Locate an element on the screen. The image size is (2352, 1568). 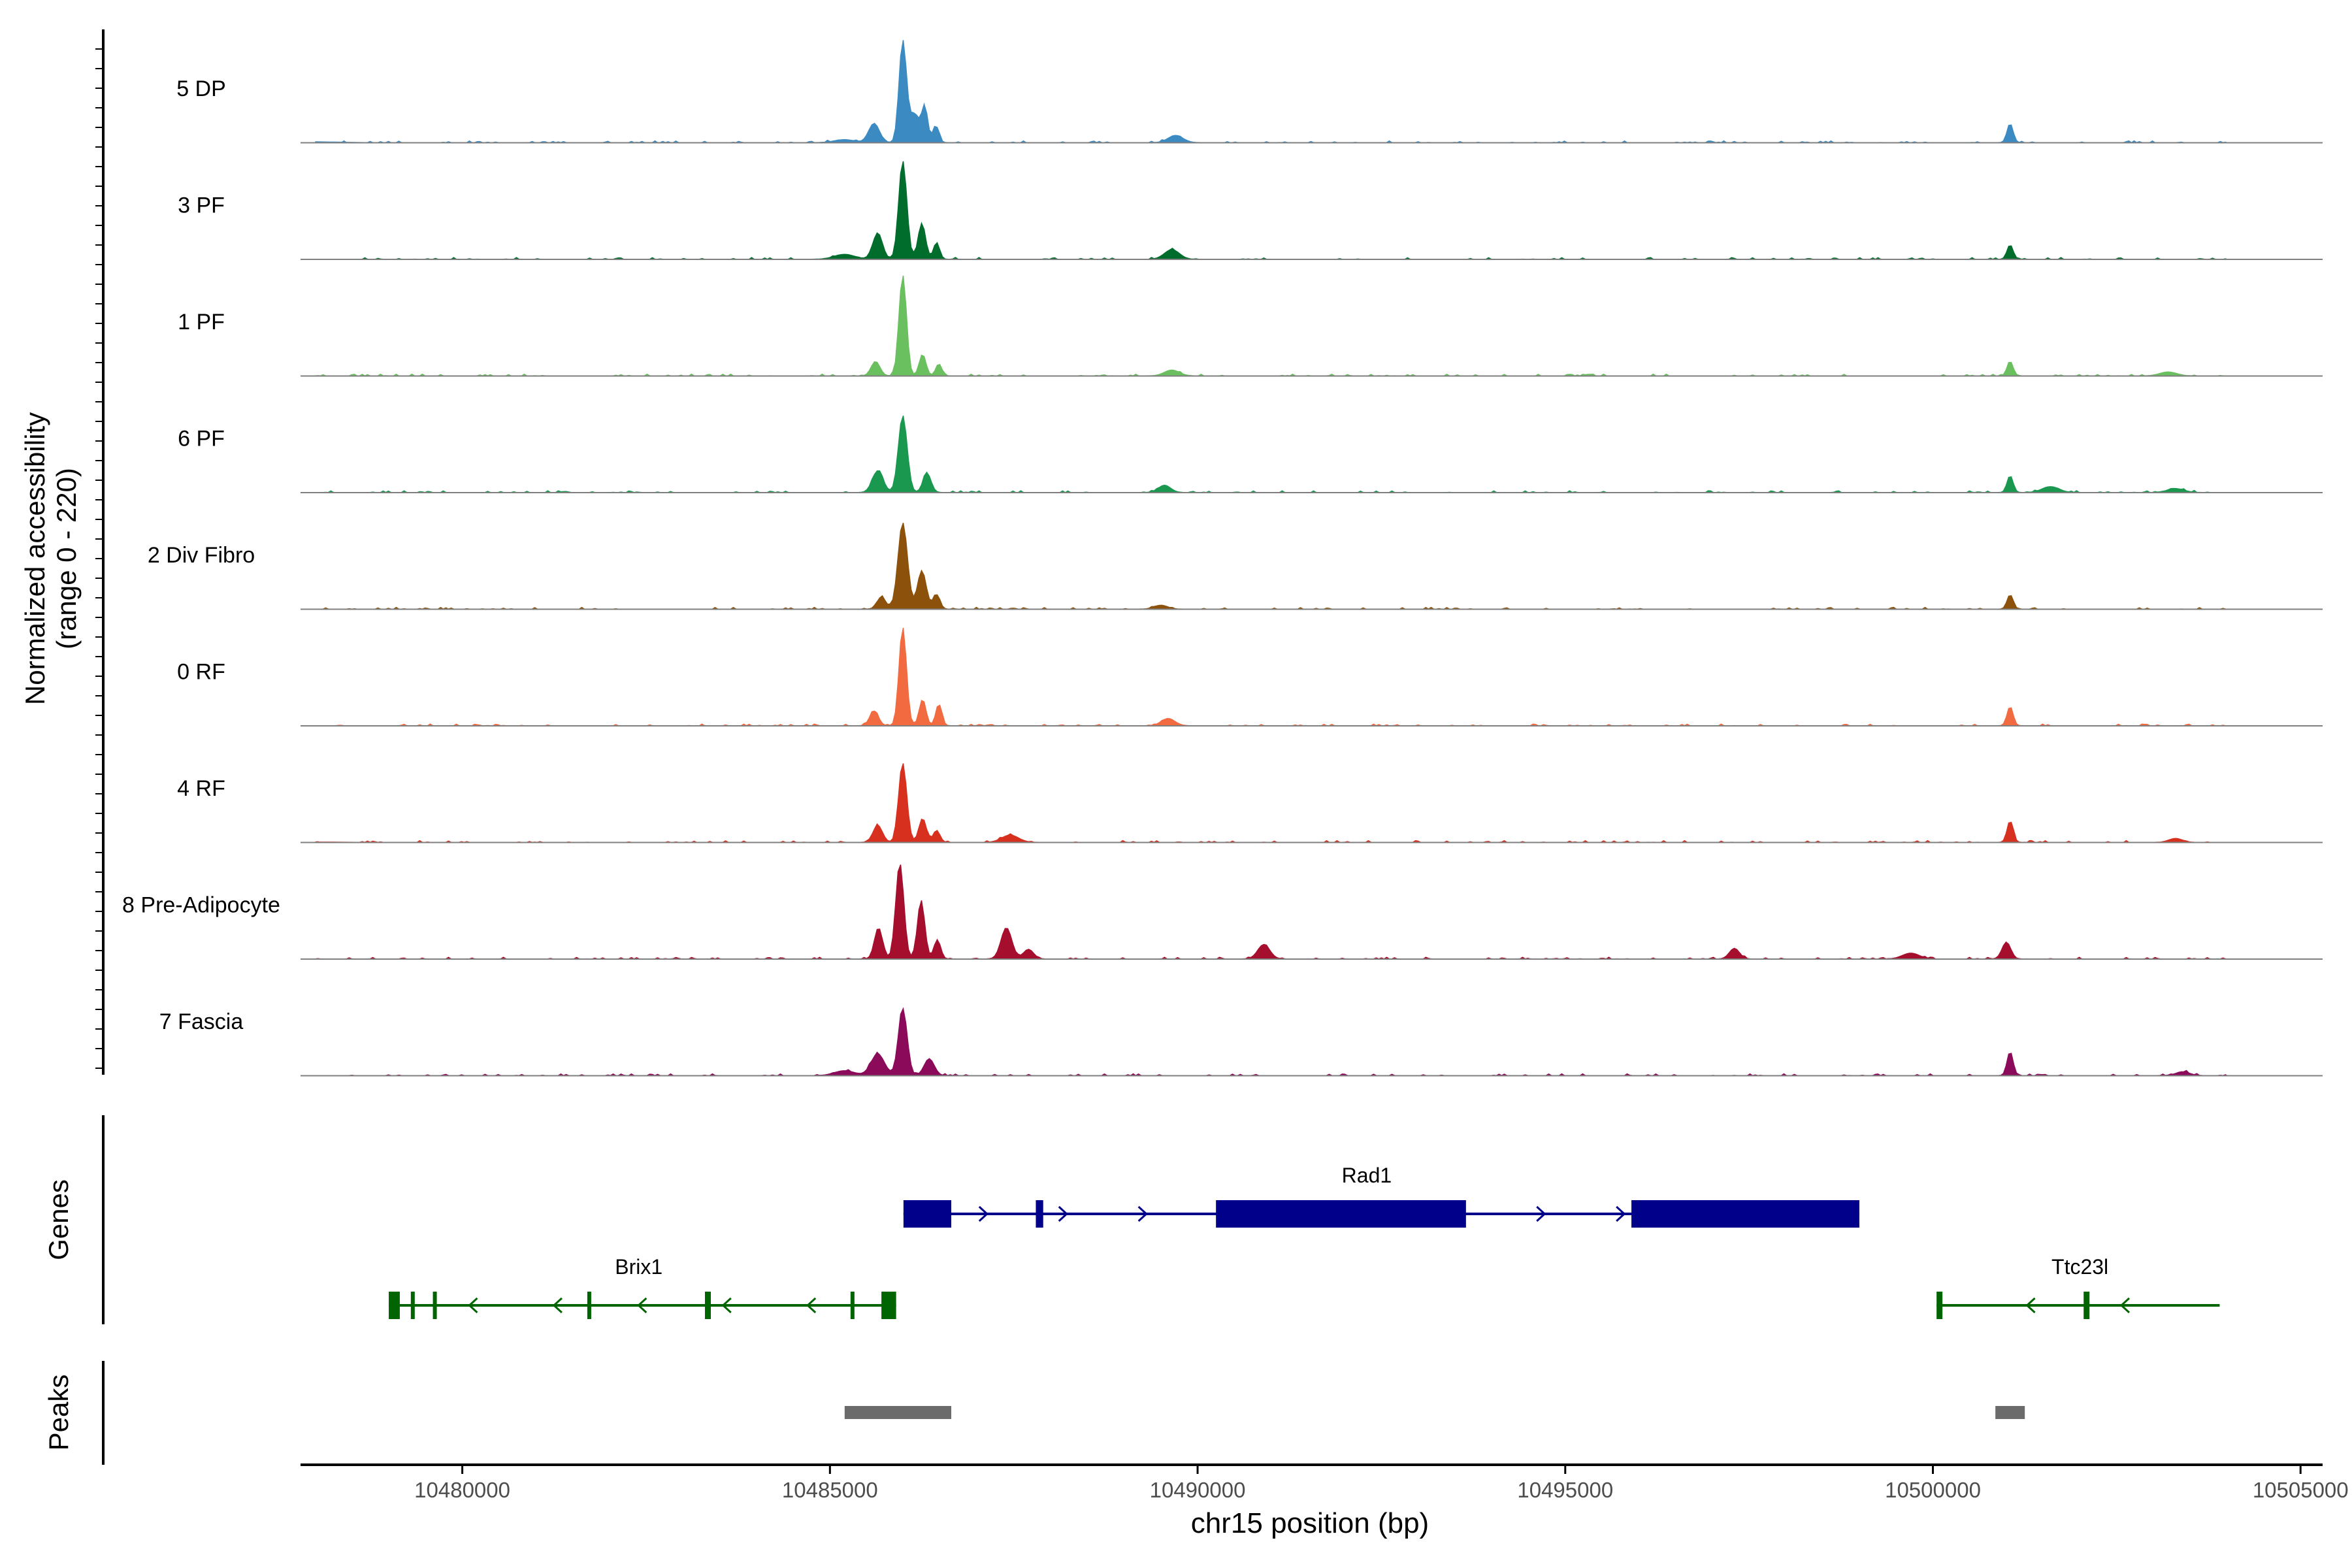
y-axis-title: Normalized accessibility is located at coordinates (35, 558).